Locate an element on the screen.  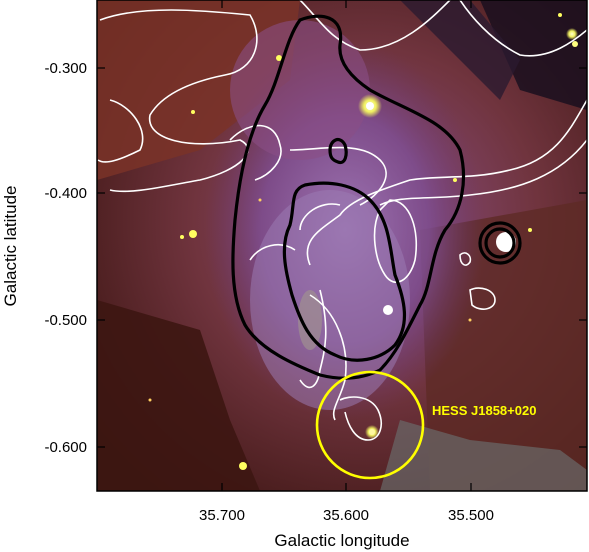
x-axis-title: Galactic longitude is located at coordinates (341, 540).